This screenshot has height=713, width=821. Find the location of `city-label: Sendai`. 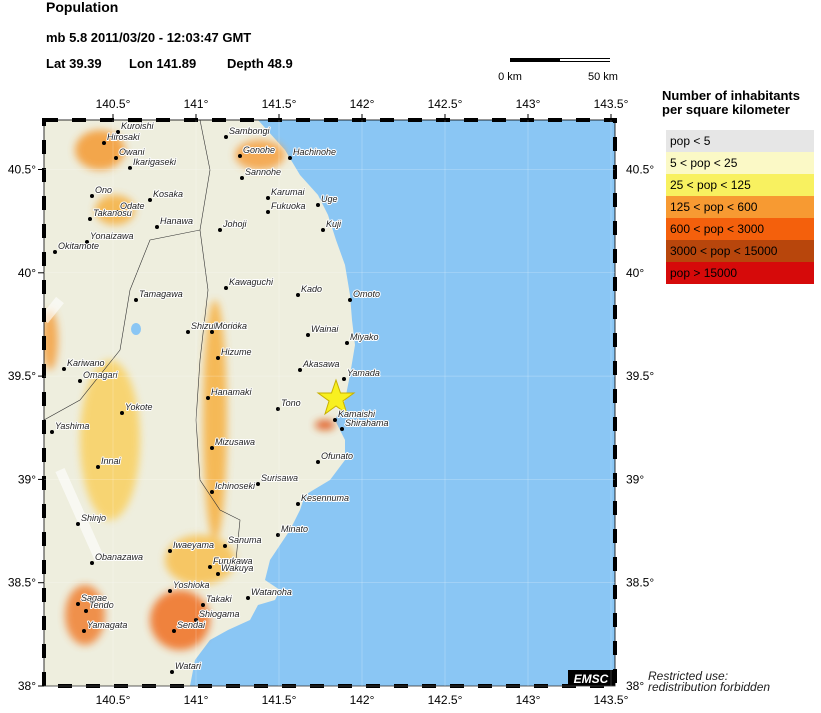

city-label: Sendai is located at coordinates (191, 625).